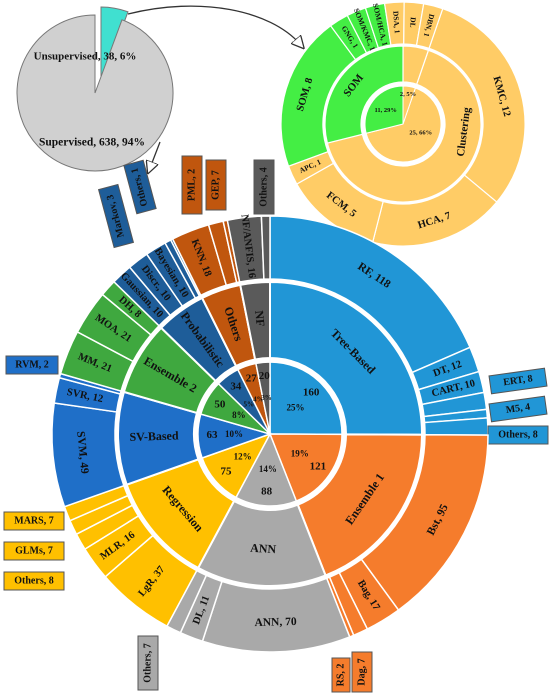  I want to click on callout-label: Others, 7, so click(147, 662).